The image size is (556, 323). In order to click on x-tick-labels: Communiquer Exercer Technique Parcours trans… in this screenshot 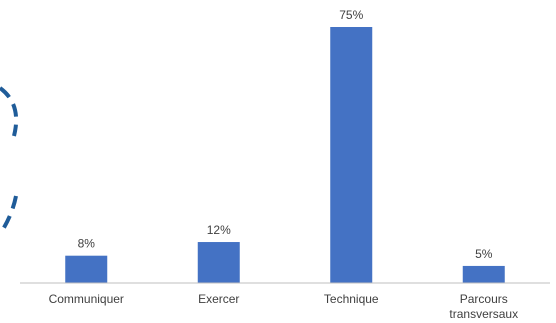, I will do `click(284, 306)`.